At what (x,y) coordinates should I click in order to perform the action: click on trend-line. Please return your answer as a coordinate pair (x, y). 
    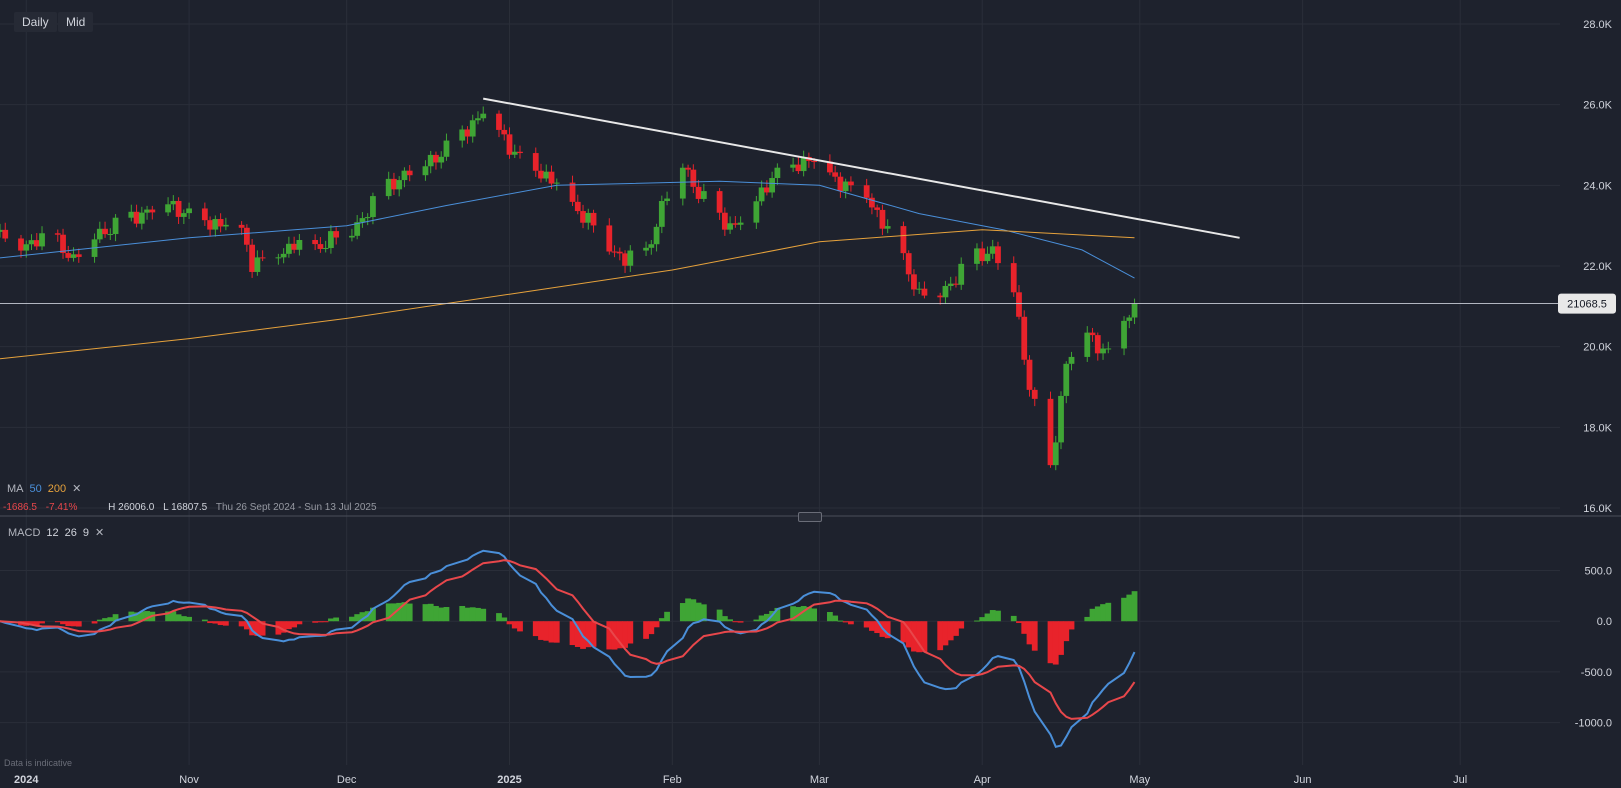
    Looking at the image, I should click on (861, 168).